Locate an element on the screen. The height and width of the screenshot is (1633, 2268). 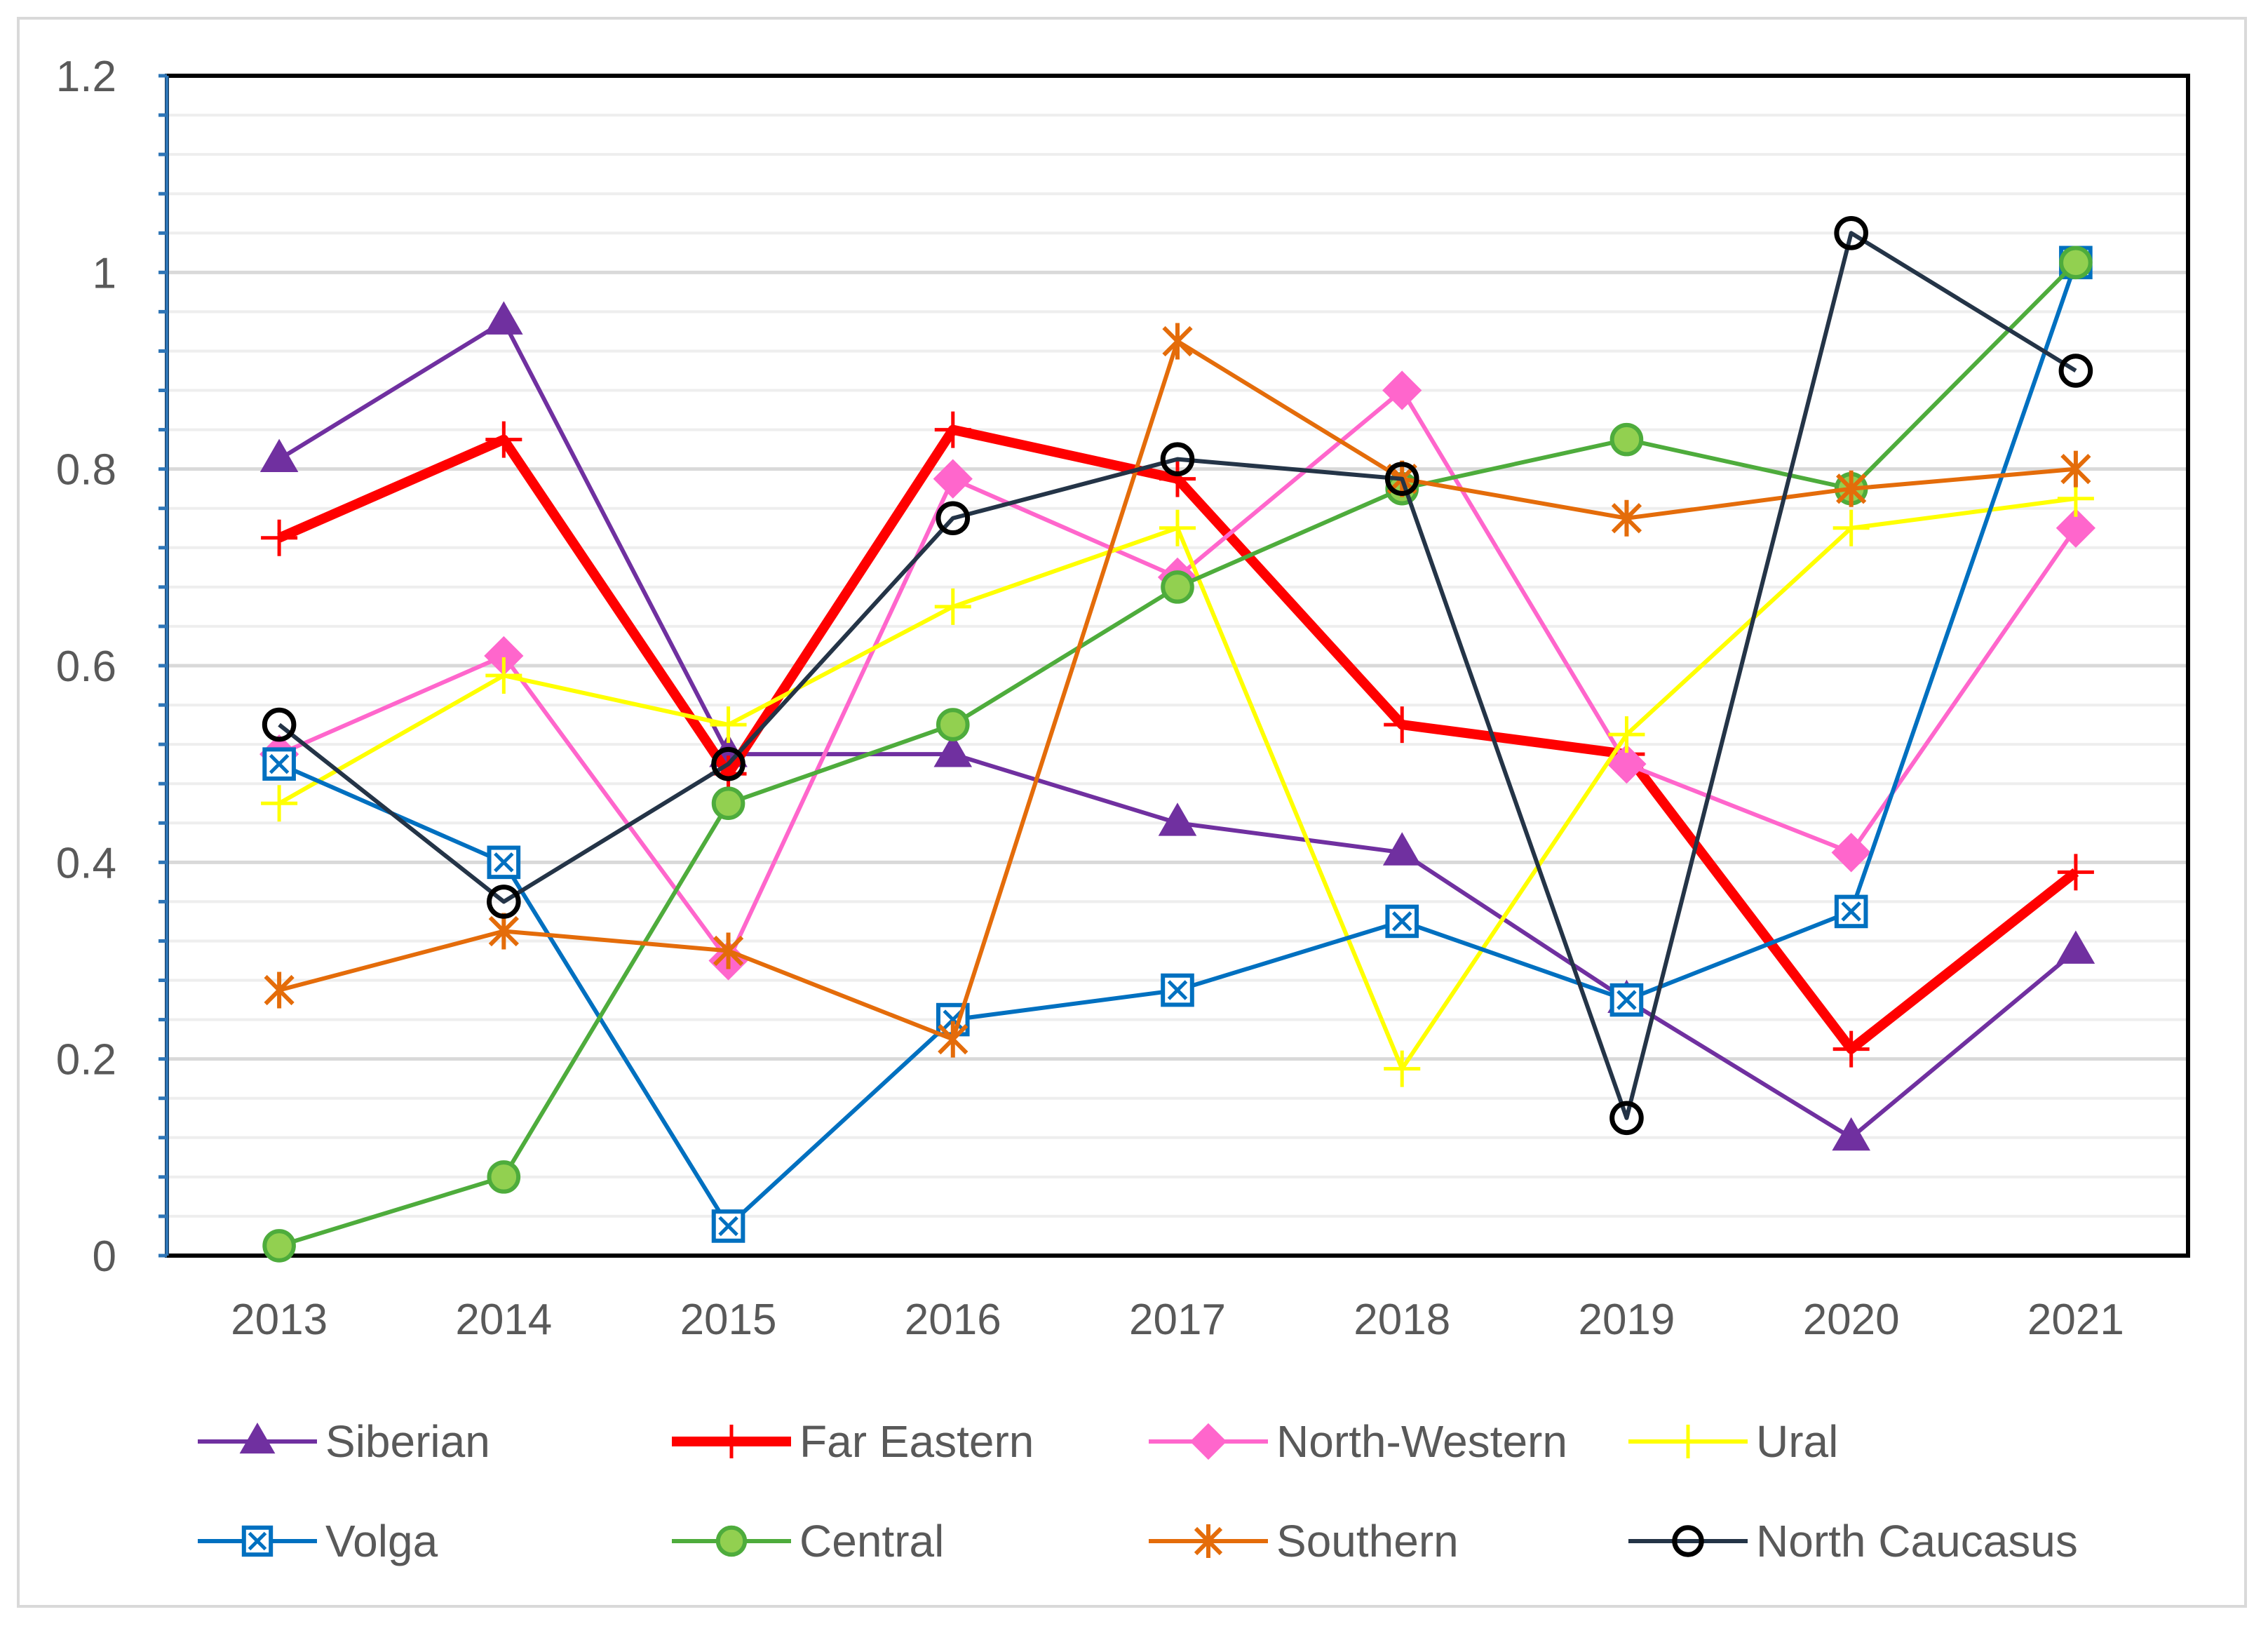
legend-item-volga: Volga is located at coordinates (318, 1541).